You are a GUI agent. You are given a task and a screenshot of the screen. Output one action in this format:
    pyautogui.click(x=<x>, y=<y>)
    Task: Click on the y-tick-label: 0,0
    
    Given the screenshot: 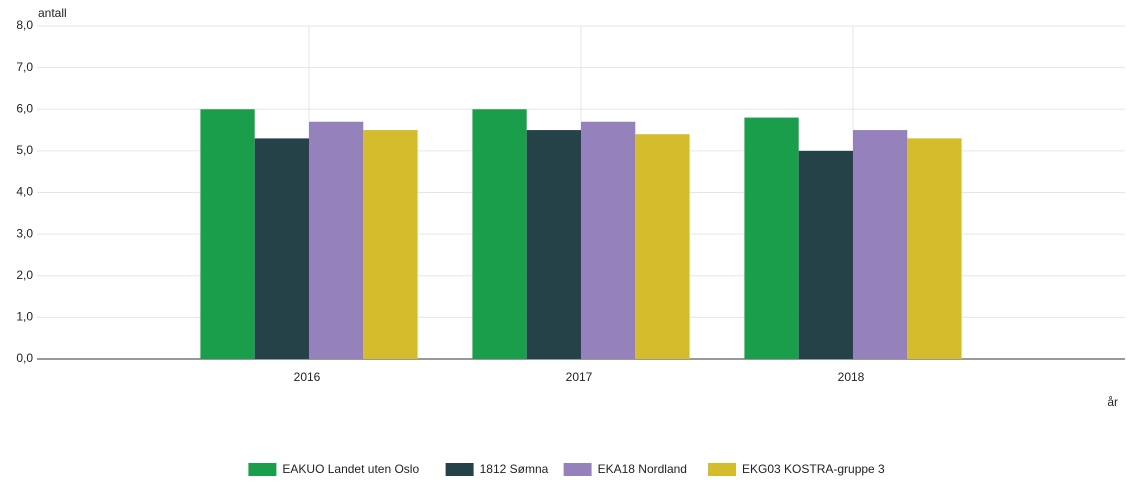 What is the action you would take?
    pyautogui.click(x=24, y=358)
    